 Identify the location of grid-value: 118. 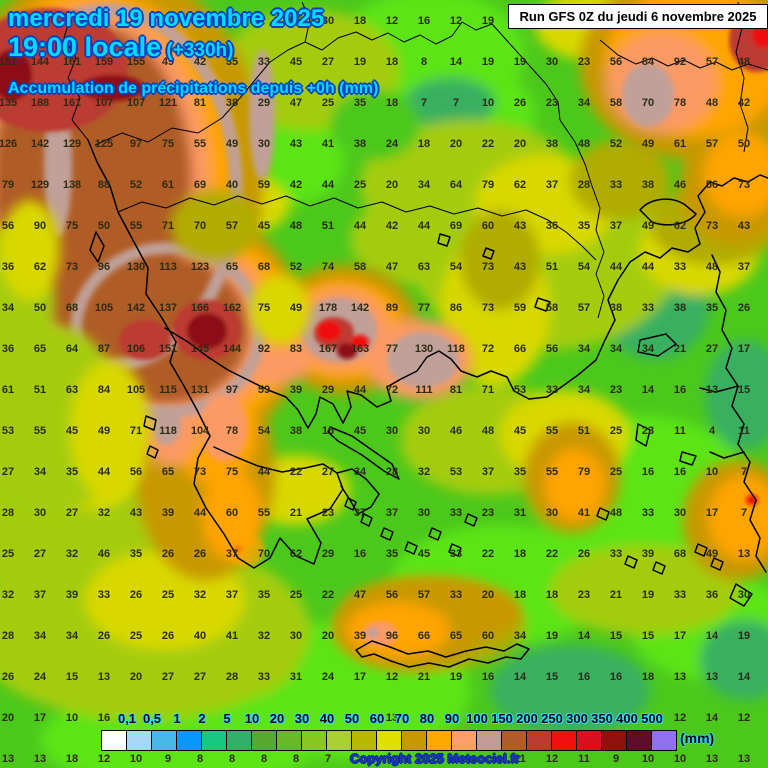
(456, 349).